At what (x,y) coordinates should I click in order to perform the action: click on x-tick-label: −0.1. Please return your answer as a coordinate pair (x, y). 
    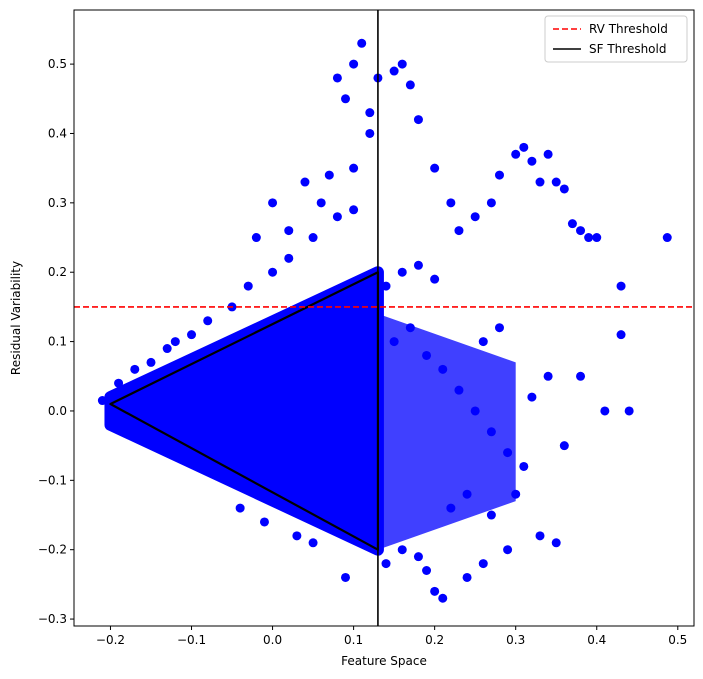
    Looking at the image, I should click on (191, 640).